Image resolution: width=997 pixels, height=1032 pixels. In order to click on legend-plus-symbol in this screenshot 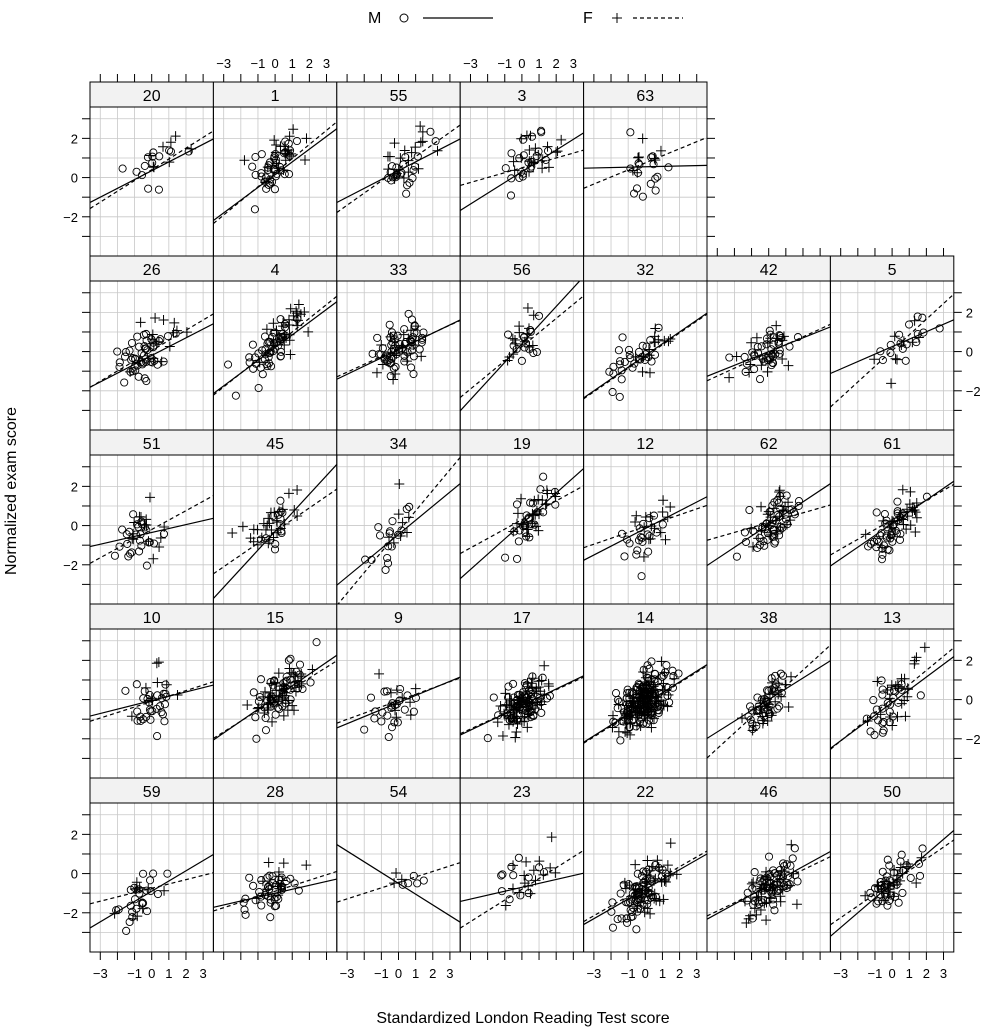, I will do `click(617, 18)`.